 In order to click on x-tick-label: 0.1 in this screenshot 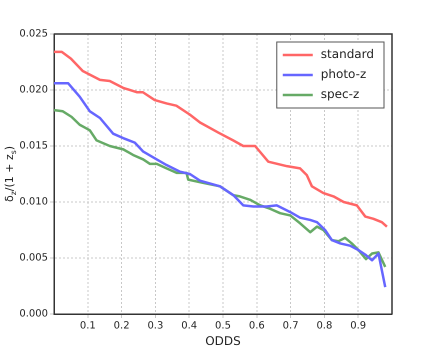, I will do `click(88, 326)`.